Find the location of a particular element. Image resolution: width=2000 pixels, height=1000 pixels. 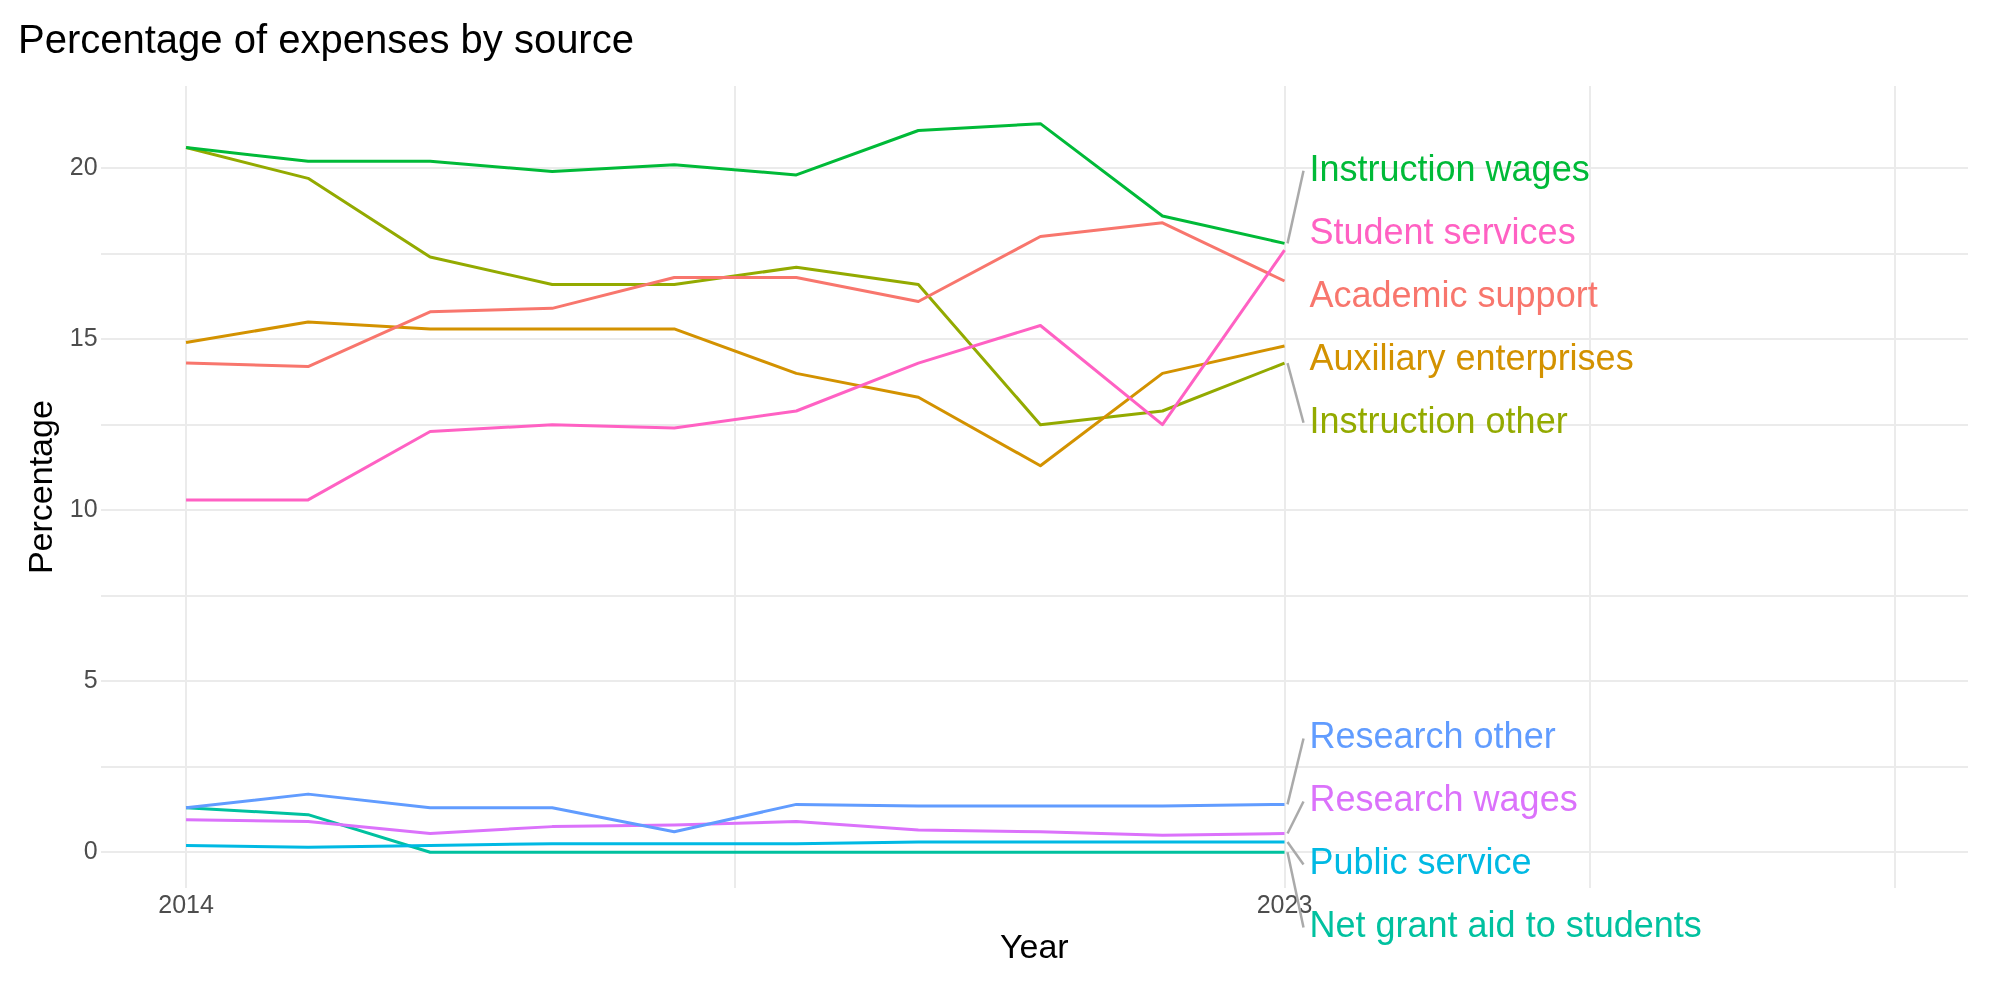

x-tick-label: 2014 is located at coordinates (186, 904).